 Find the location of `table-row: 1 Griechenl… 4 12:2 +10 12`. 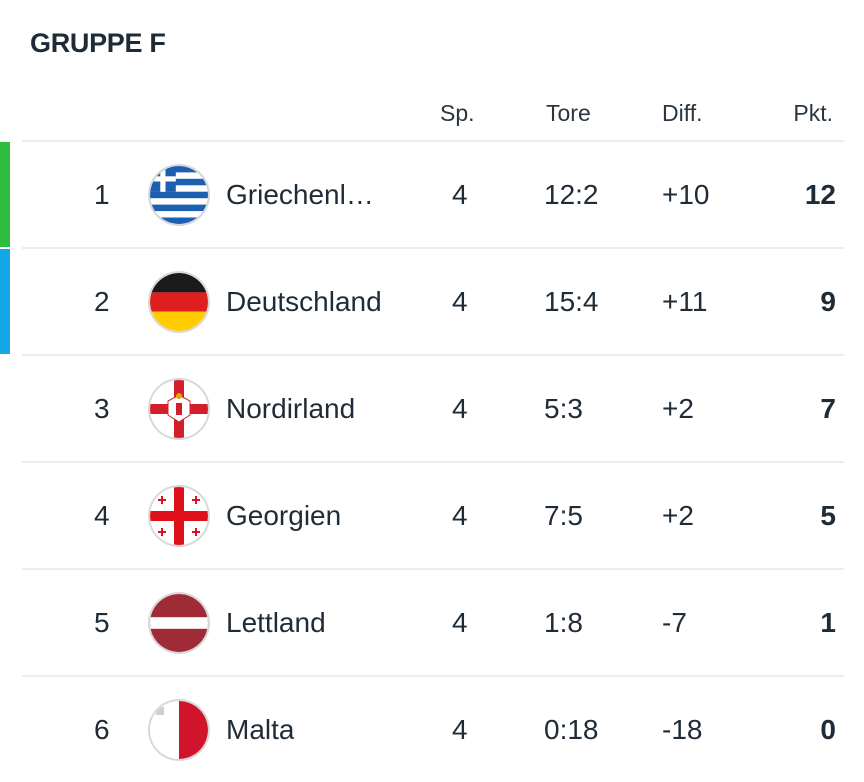

table-row: 1 Griechenl… 4 12:2 +10 12 is located at coordinates (422, 193).